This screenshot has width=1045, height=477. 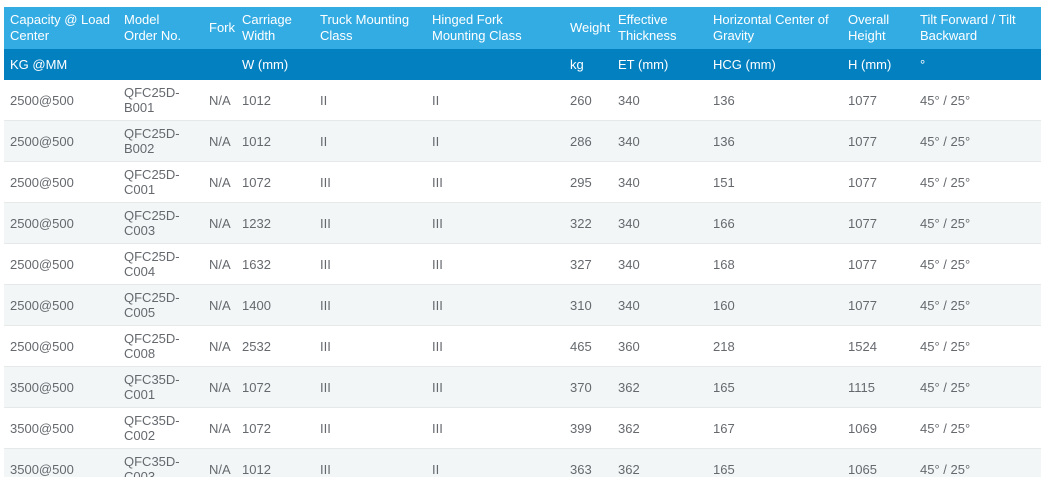 What do you see at coordinates (724, 469) in the screenshot?
I see `table-cell: 165` at bounding box center [724, 469].